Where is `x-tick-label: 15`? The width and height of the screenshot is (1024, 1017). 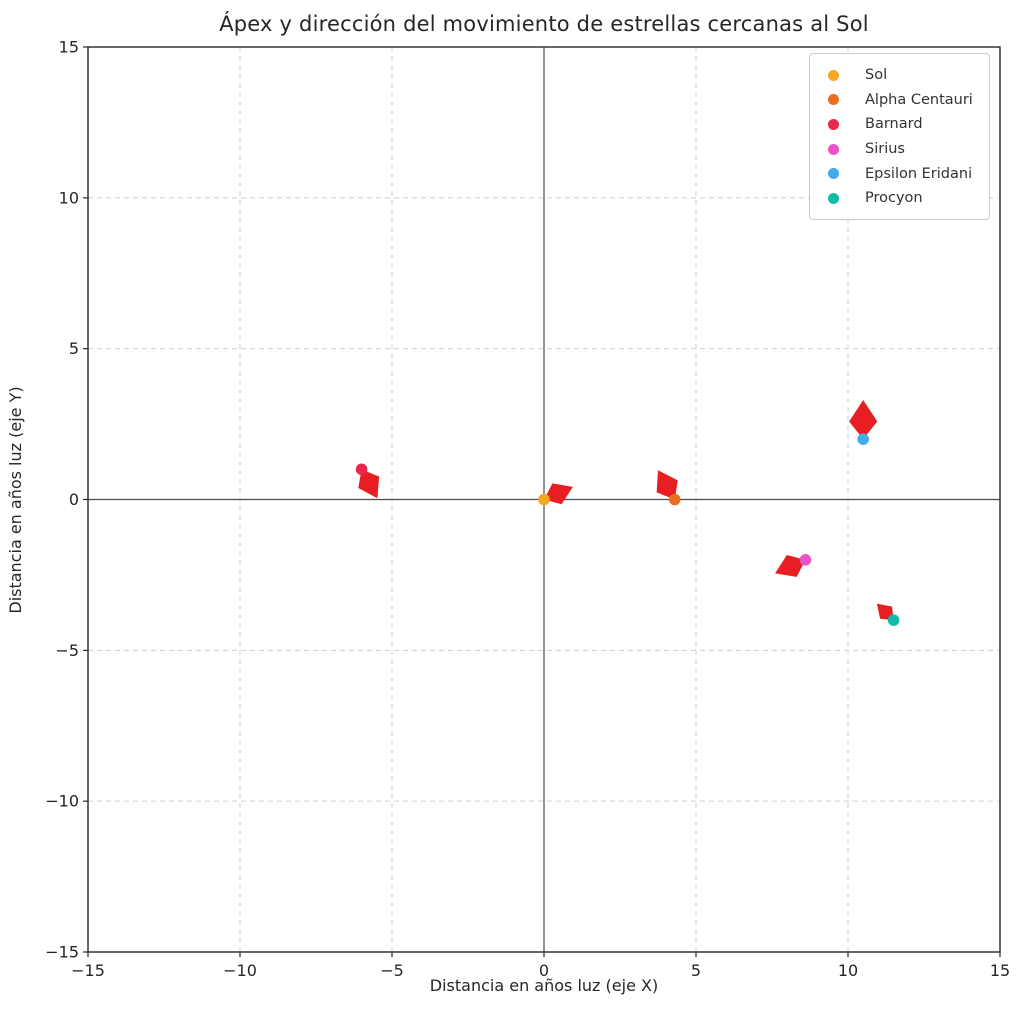
x-tick-label: 15 is located at coordinates (1000, 970).